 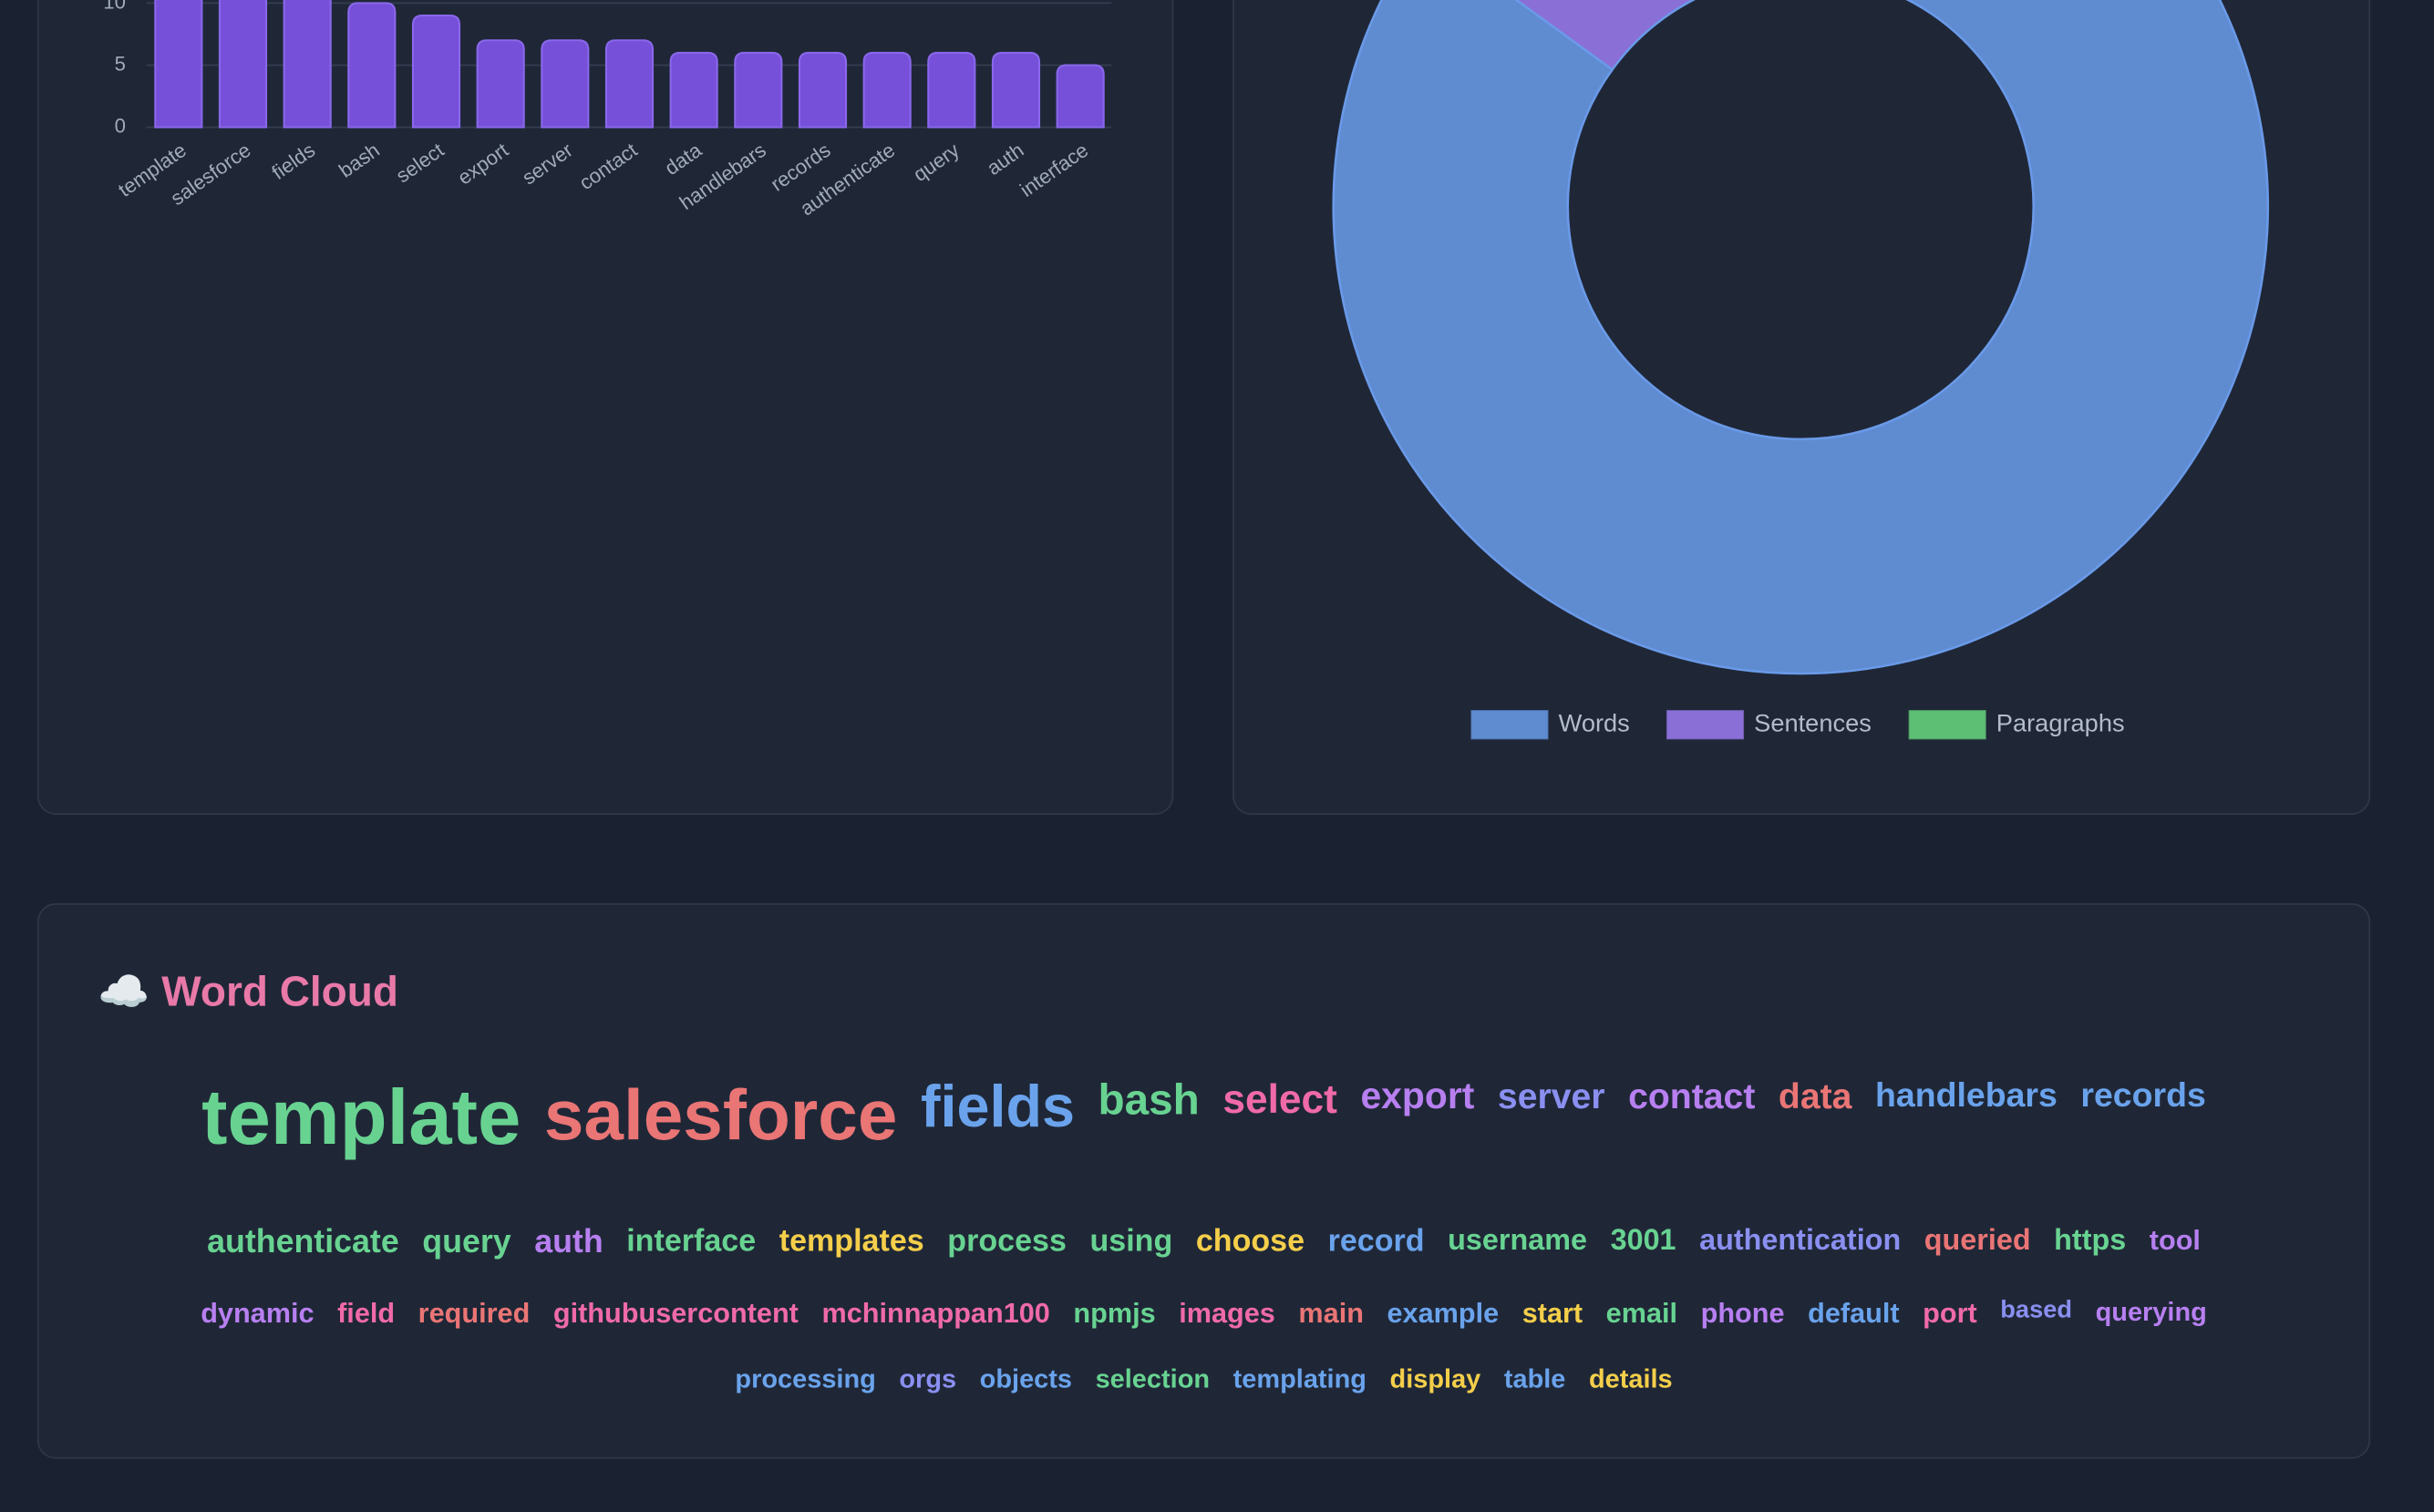 What do you see at coordinates (1966, 1095) in the screenshot?
I see `word: handlebars` at bounding box center [1966, 1095].